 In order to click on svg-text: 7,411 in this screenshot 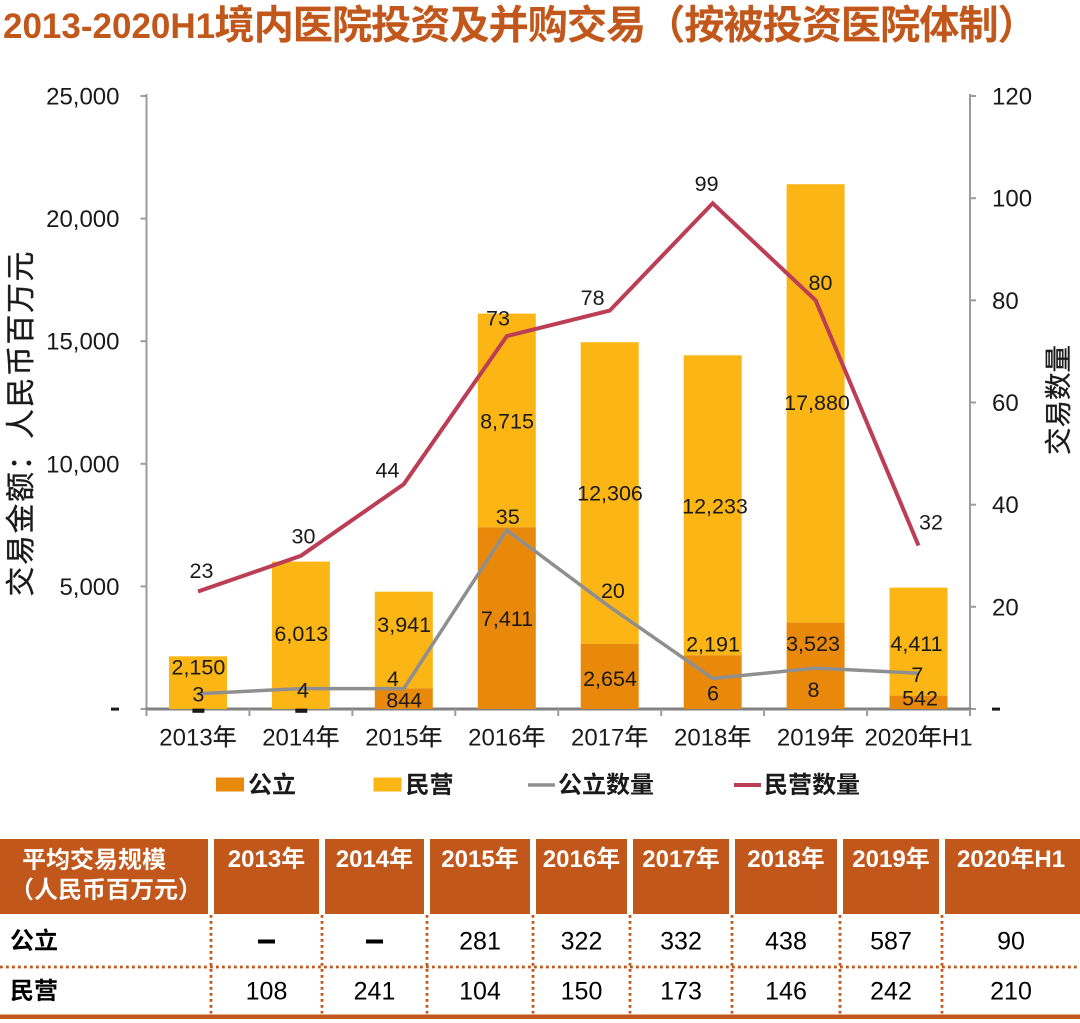, I will do `click(507, 619)`.